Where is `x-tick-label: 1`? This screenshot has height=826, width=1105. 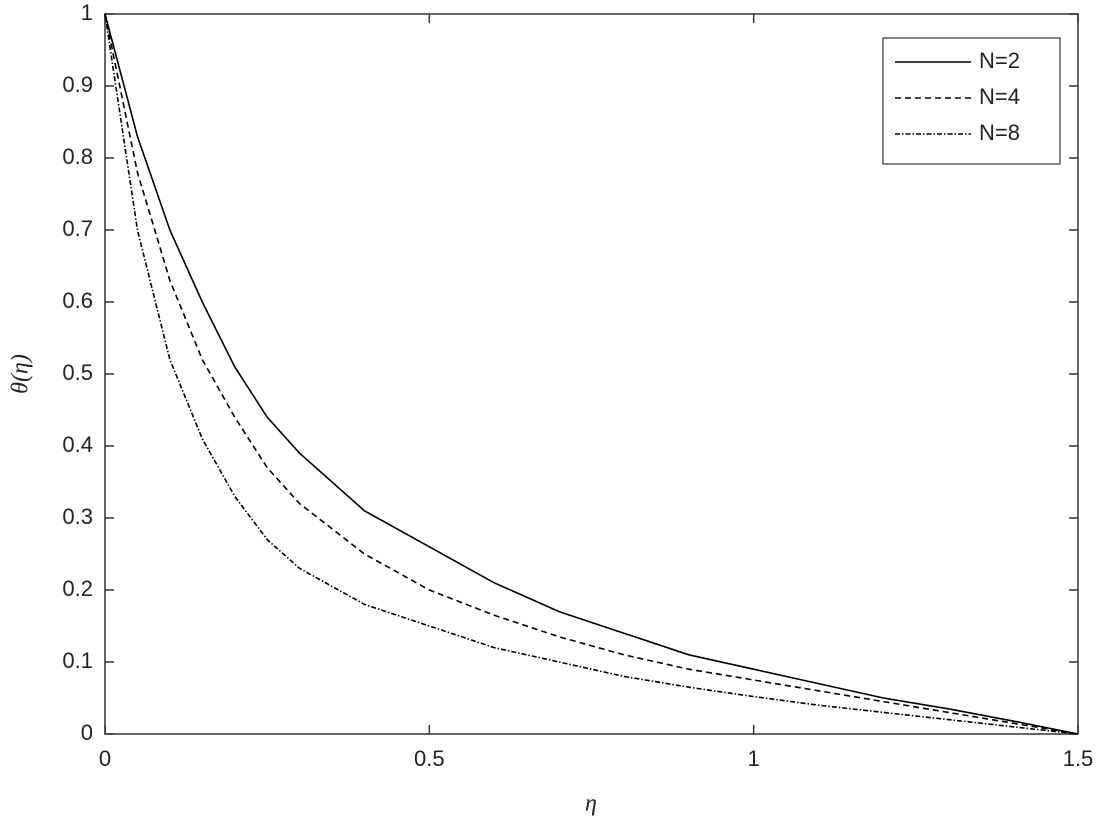
x-tick-label: 1 is located at coordinates (754, 758).